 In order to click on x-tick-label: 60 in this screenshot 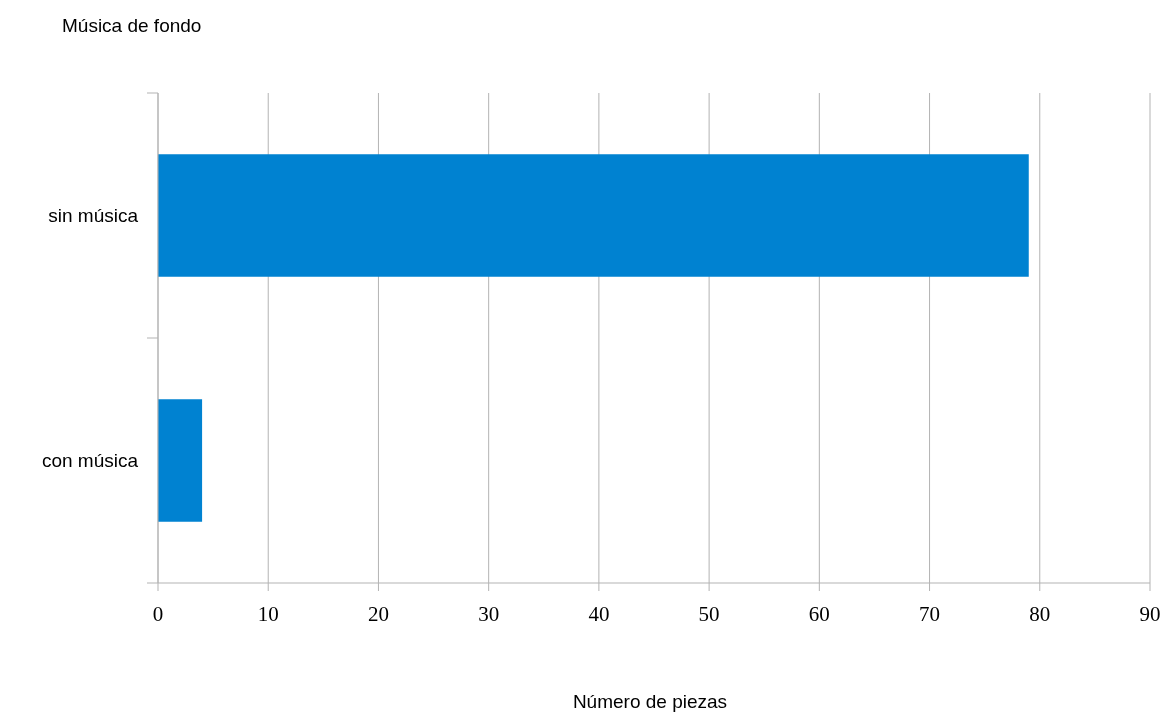, I will do `click(819, 614)`.